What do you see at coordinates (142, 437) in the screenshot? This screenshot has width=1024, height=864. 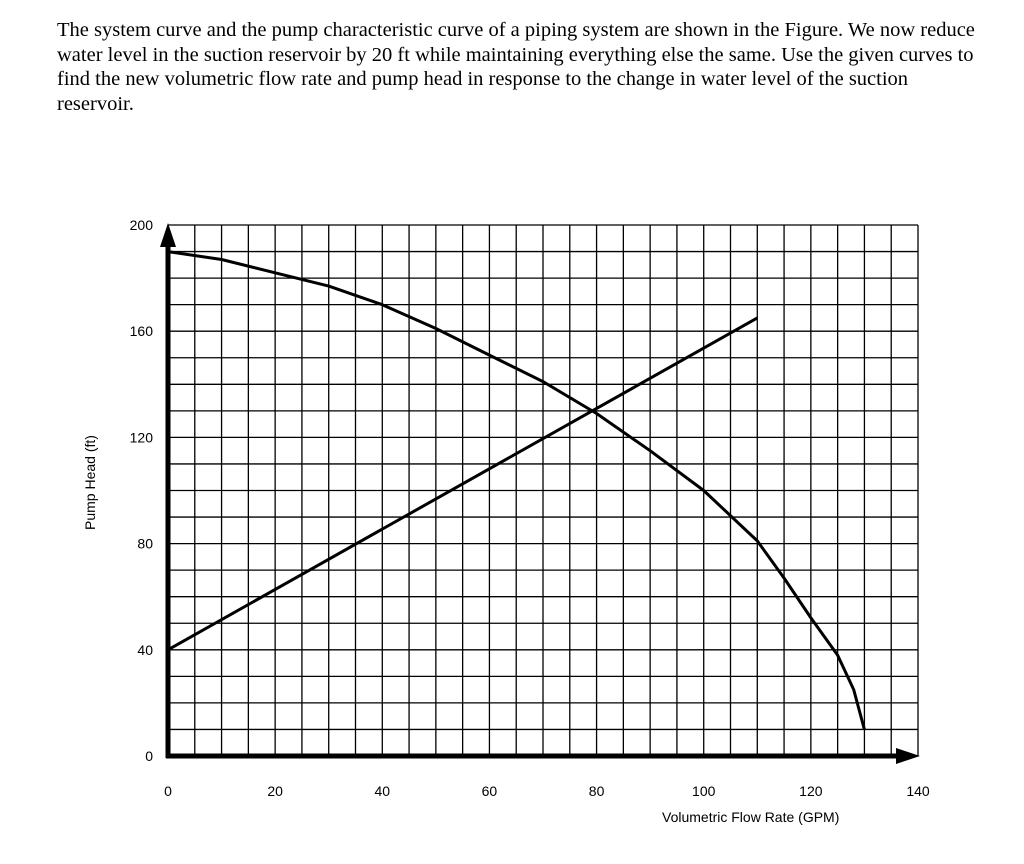 I see `y-tick-label: 120` at bounding box center [142, 437].